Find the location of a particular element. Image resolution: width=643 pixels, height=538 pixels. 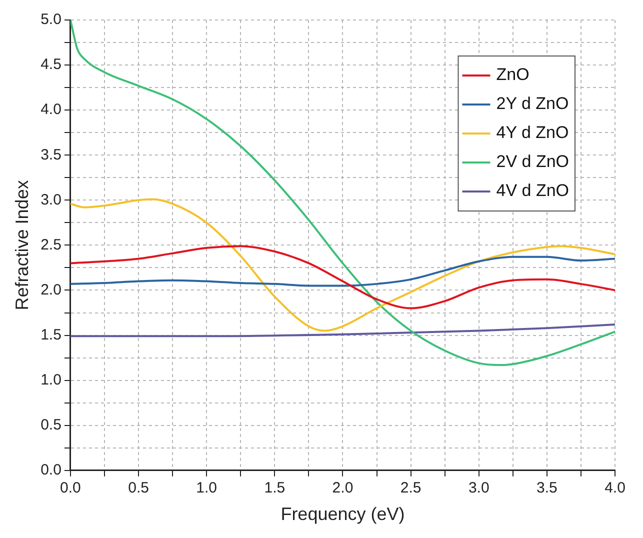

x-tick-label: 1.5 is located at coordinates (275, 488).